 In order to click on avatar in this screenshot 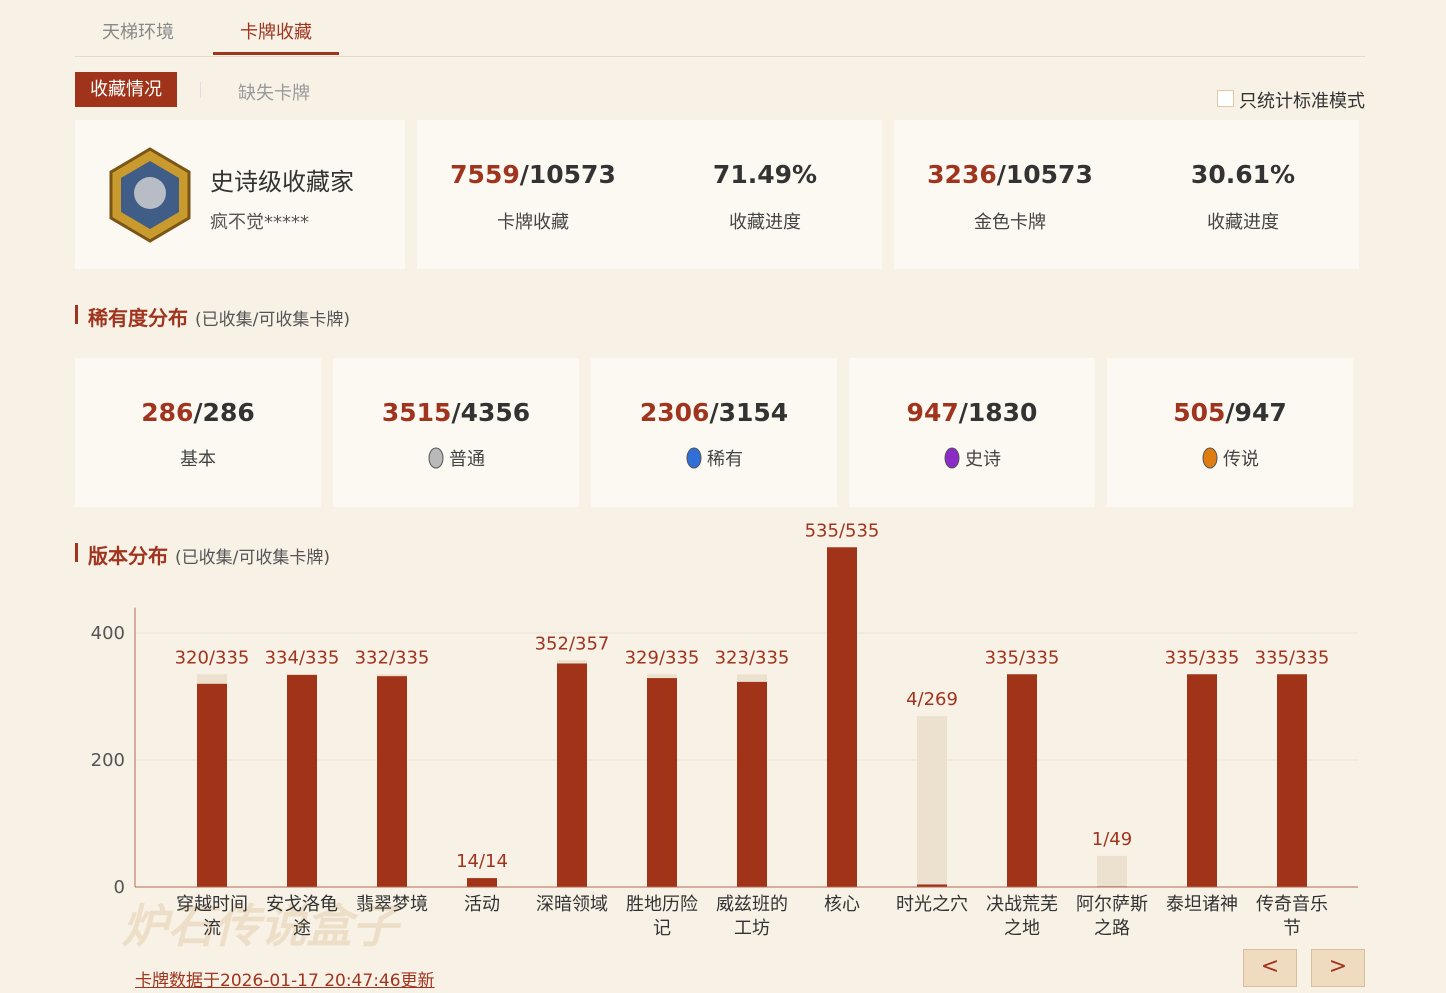, I will do `click(150, 195)`.